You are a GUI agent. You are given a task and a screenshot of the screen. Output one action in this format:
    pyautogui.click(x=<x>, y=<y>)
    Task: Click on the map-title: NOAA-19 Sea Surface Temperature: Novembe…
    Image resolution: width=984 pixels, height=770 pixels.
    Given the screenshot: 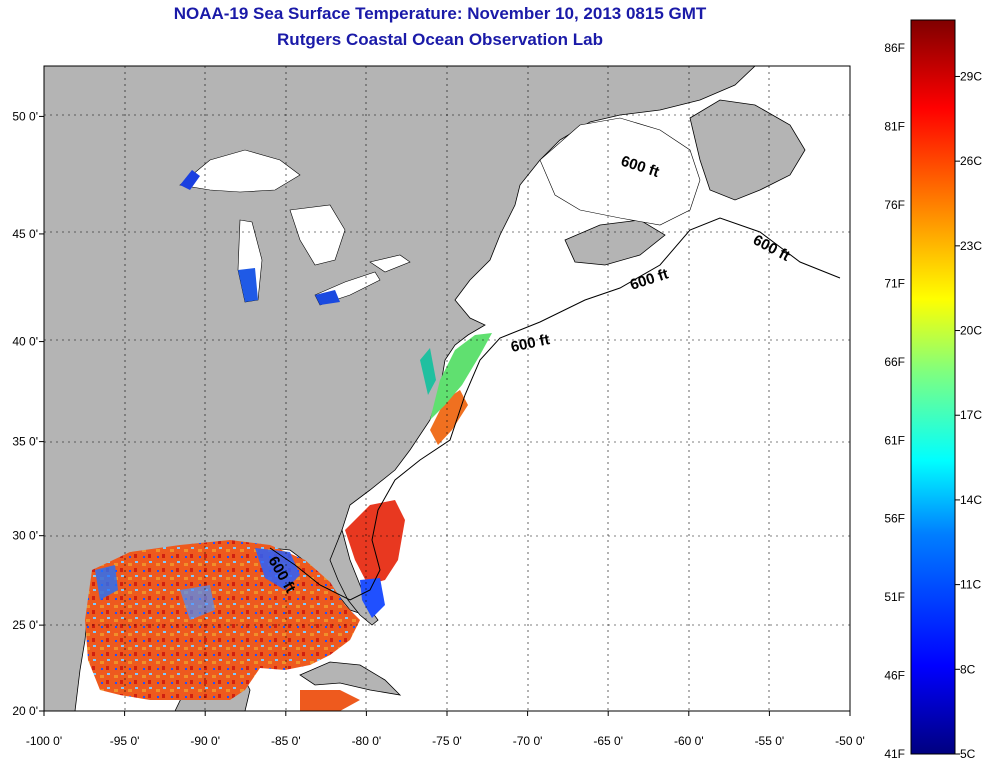 What is the action you would take?
    pyautogui.click(x=440, y=13)
    